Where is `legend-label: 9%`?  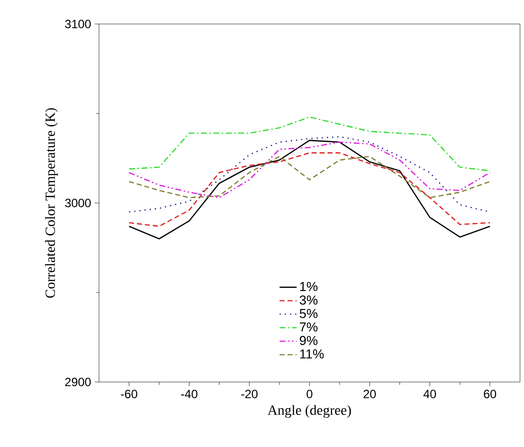 legend-label: 9% is located at coordinates (309, 341).